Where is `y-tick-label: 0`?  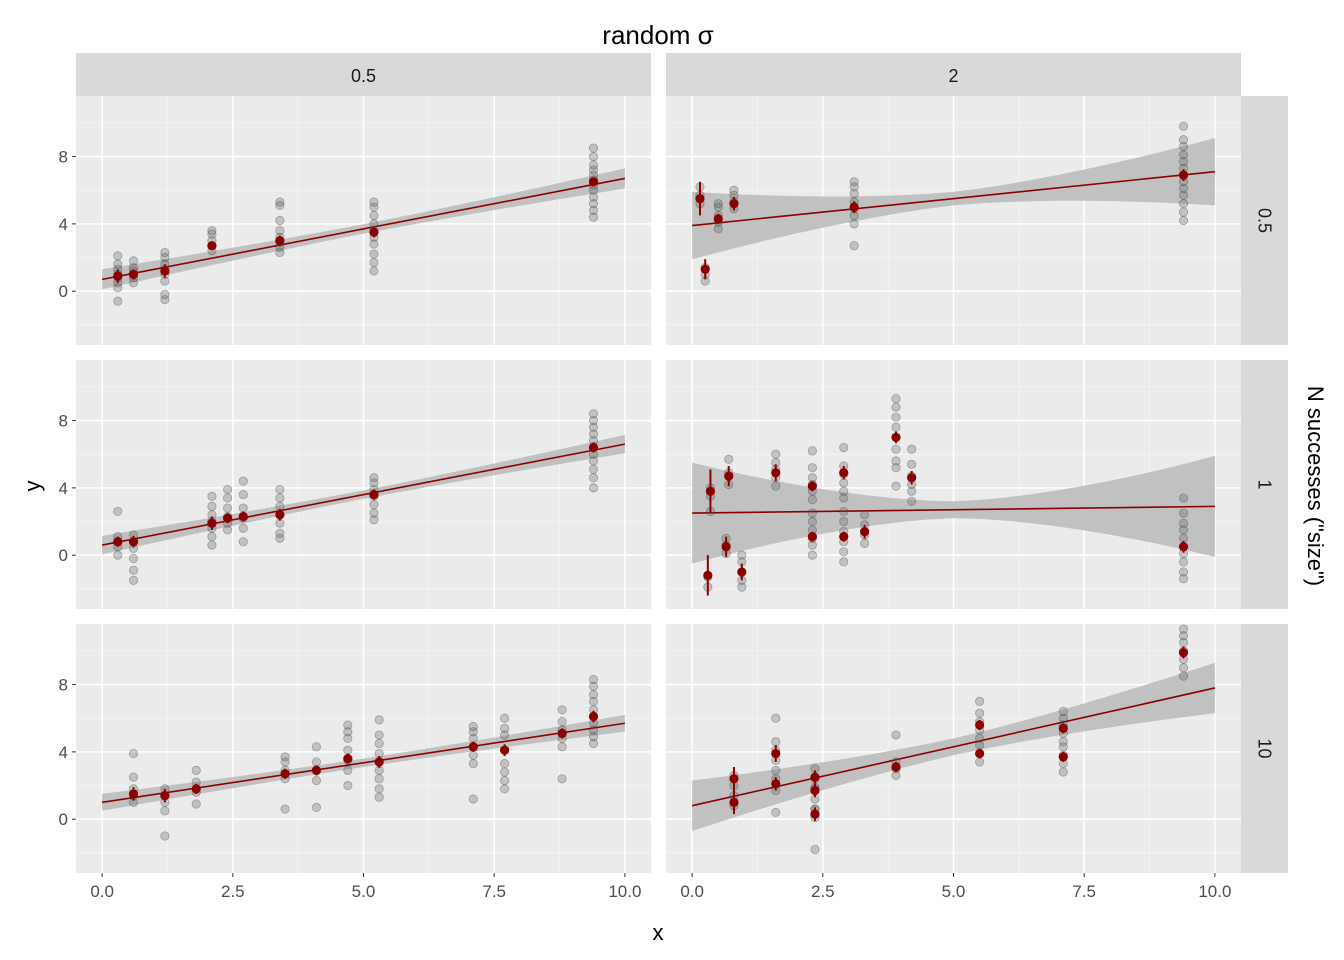 y-tick-label: 0 is located at coordinates (63, 555).